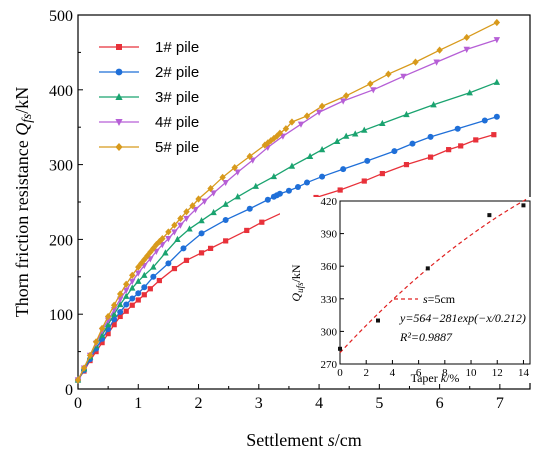  Describe the element at coordinates (433, 276) in the screenshot. I see `inset-content: s=5cm y=564−281exp(−x/0.212) R²=0.9887` at that location.